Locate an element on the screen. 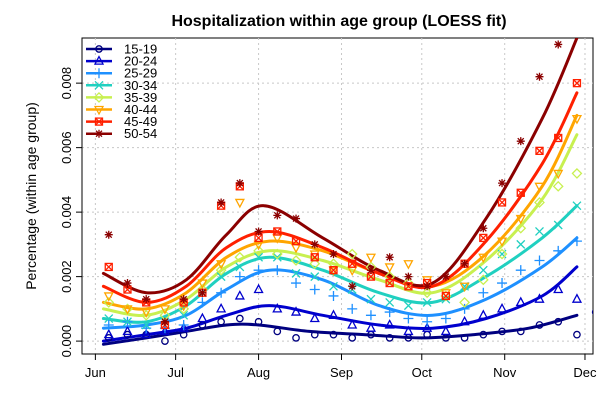 The width and height of the screenshot is (600, 400). x-tick-label: Dec is located at coordinates (585, 372).